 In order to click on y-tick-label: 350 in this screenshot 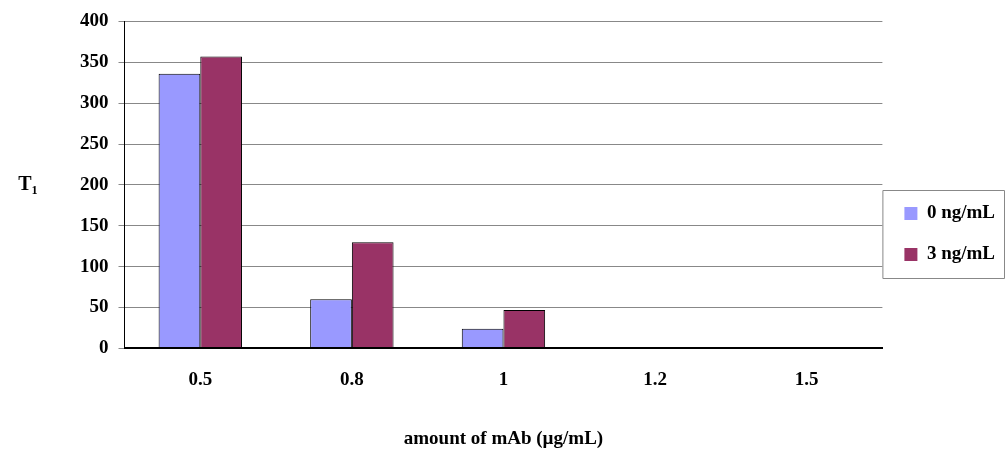, I will do `click(94, 61)`.